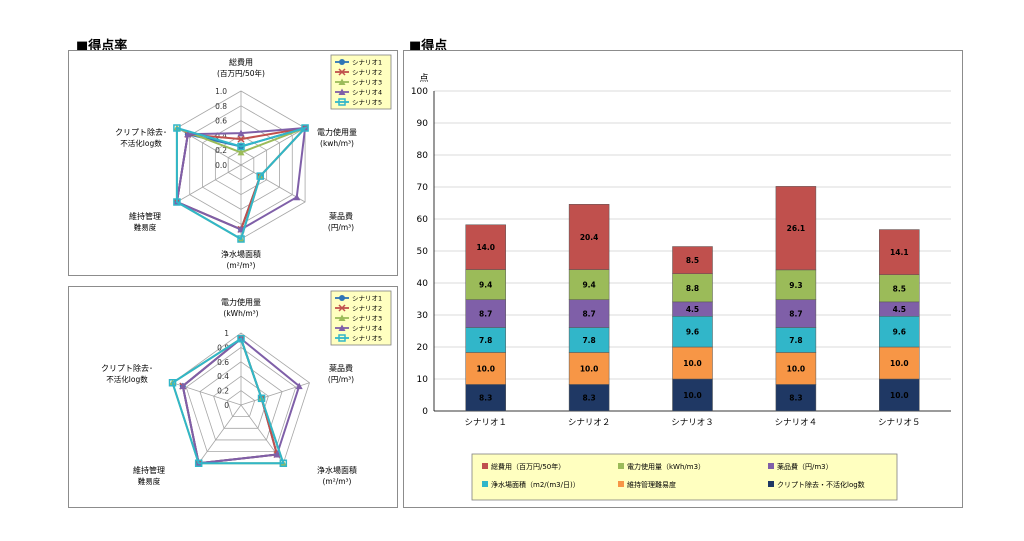 The height and width of the screenshot is (541, 1024). What do you see at coordinates (423, 316) in the screenshot?
I see `y-tick-label: 30` at bounding box center [423, 316].